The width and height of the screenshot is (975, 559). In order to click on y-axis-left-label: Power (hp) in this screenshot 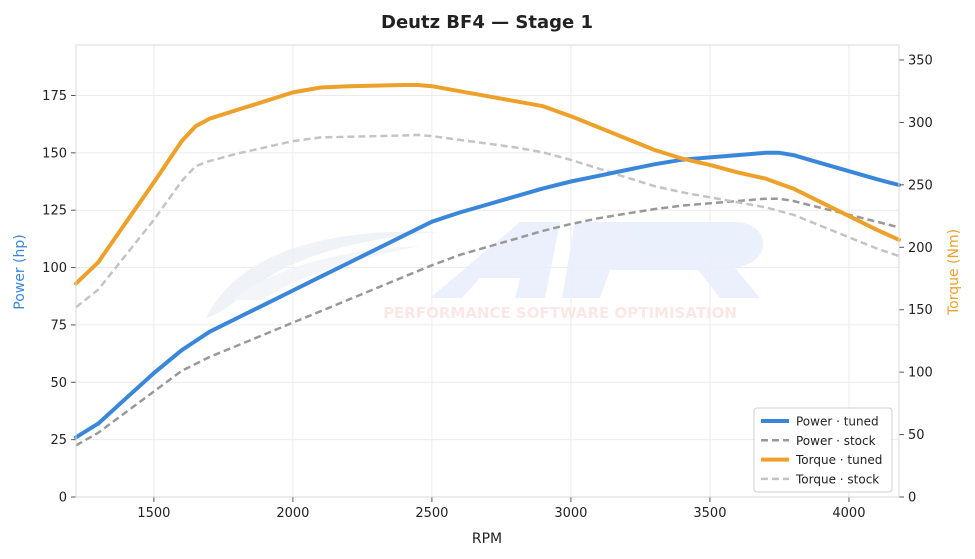, I will do `click(20, 271)`.